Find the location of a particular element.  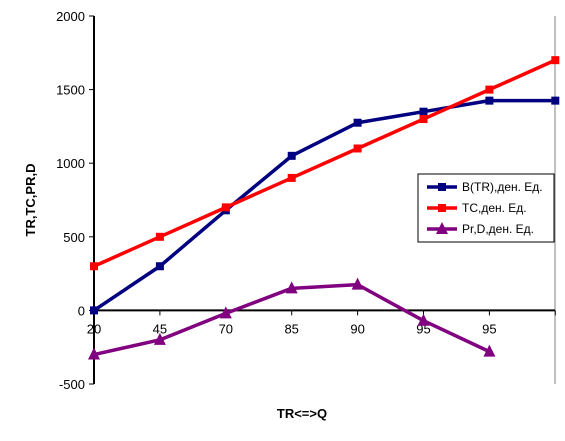

y-axis-title: TR,TC,PR,D is located at coordinates (30, 200).